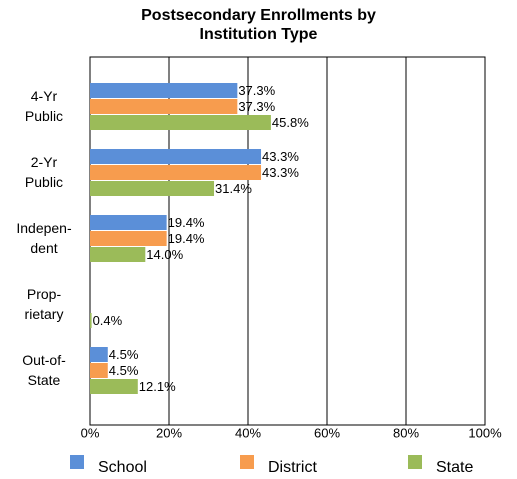 This screenshot has width=517, height=479. I want to click on value-label: 45.8%, so click(290, 122).